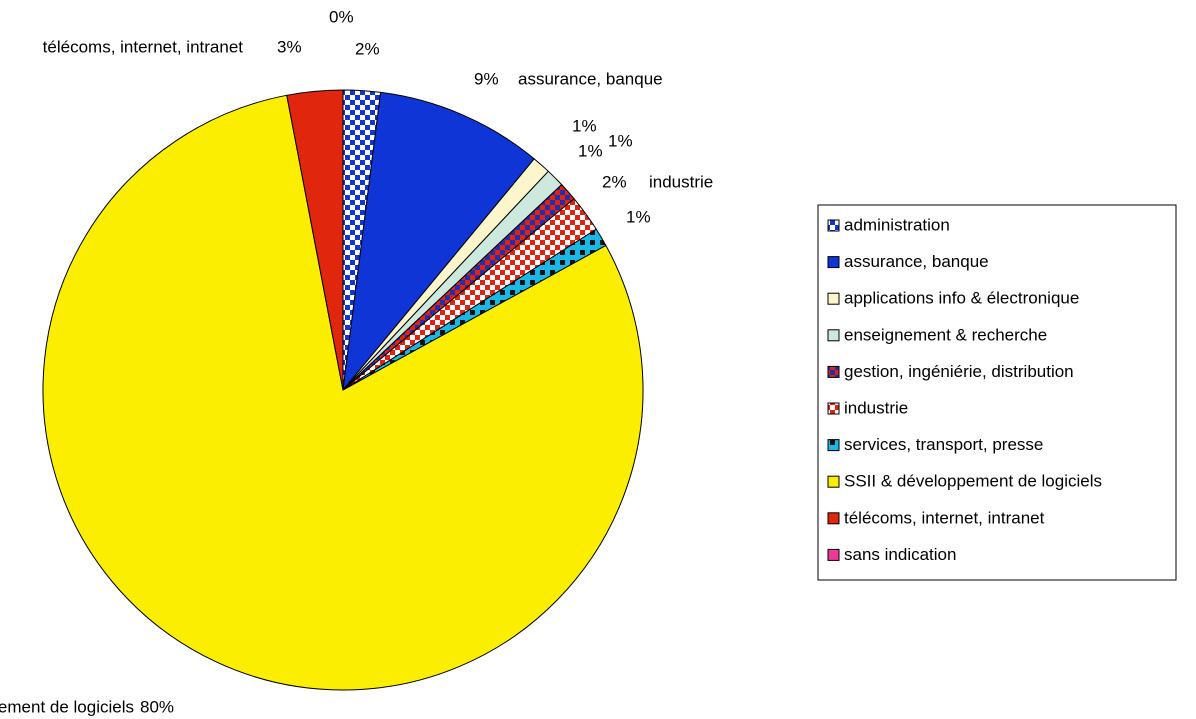 Image resolution: width=1196 pixels, height=719 pixels. What do you see at coordinates (143, 46) in the screenshot?
I see `slice-name: télécoms, internet, intranet` at bounding box center [143, 46].